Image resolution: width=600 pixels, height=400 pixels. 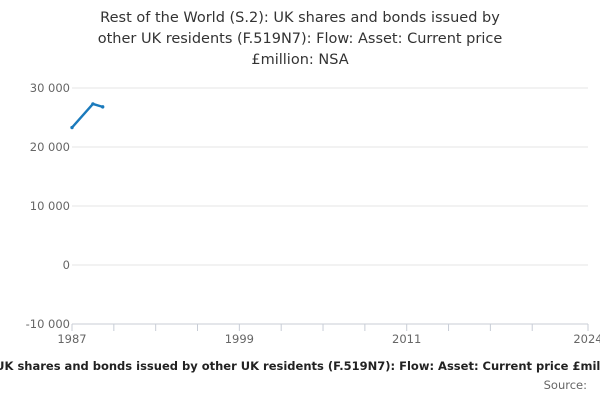 What do you see at coordinates (66, 265) in the screenshot?
I see `y-axis-tick-label: 0` at bounding box center [66, 265].